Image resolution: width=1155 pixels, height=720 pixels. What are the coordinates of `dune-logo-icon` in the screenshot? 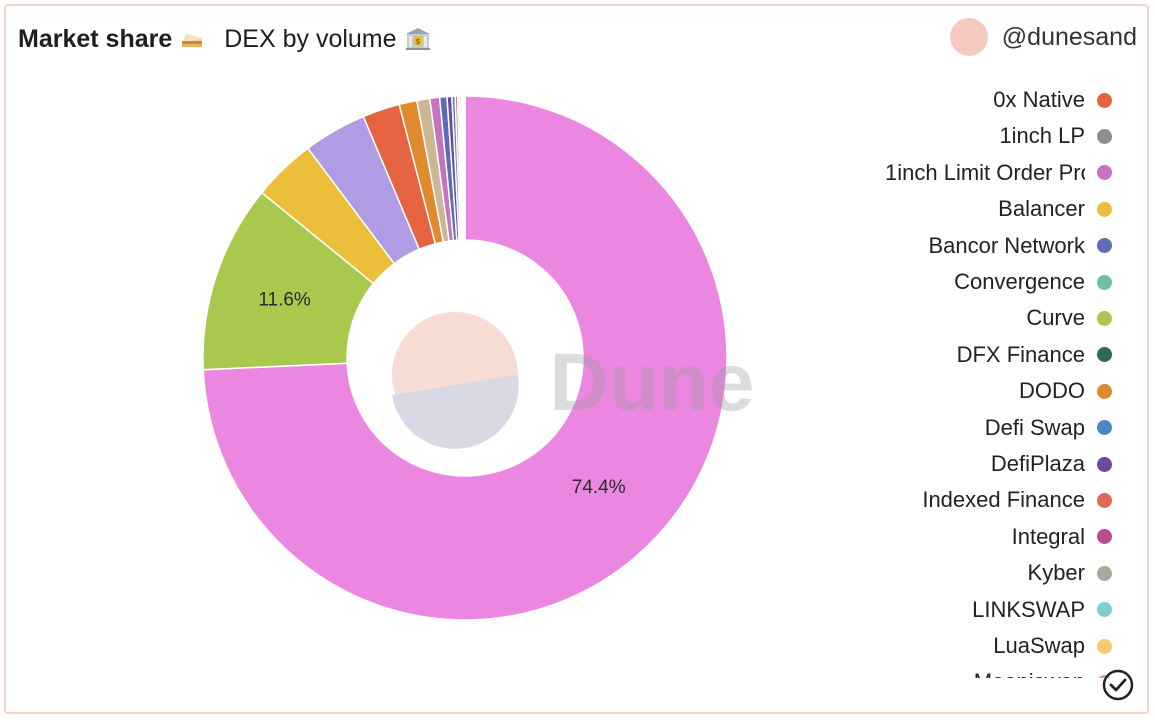 It's located at (455, 380).